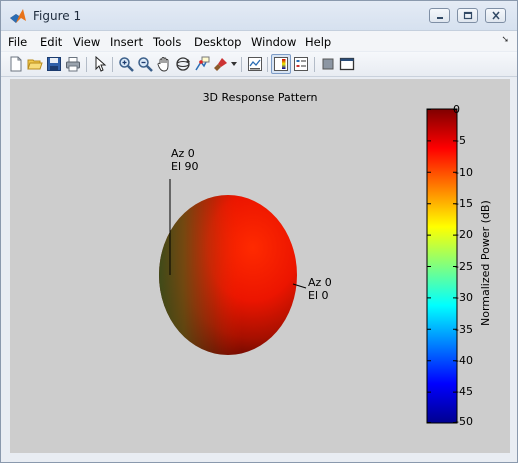  I want to click on minimize-button, so click(439, 15).